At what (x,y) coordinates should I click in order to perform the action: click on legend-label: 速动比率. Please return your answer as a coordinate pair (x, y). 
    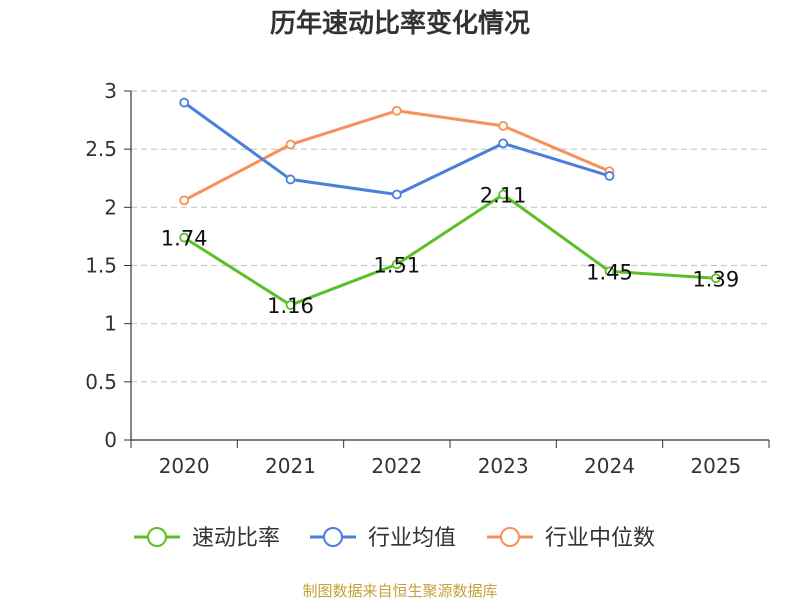
    Looking at the image, I should click on (236, 538).